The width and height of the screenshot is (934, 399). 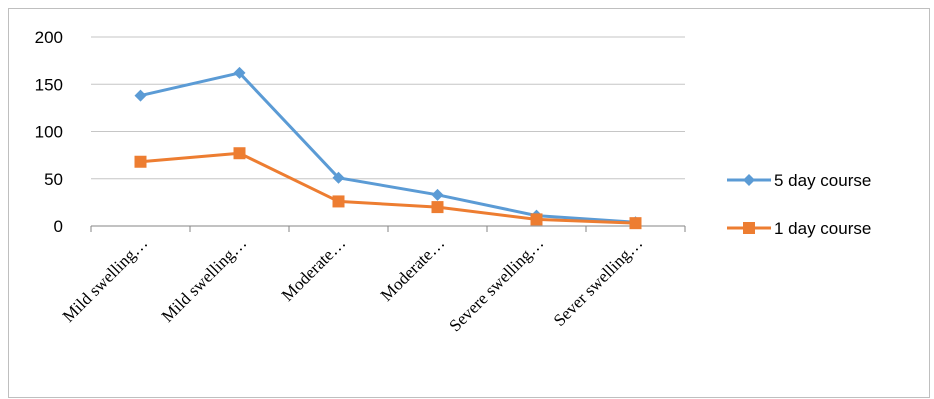 What do you see at coordinates (53, 179) in the screenshot?
I see `y-tick-label: 50` at bounding box center [53, 179].